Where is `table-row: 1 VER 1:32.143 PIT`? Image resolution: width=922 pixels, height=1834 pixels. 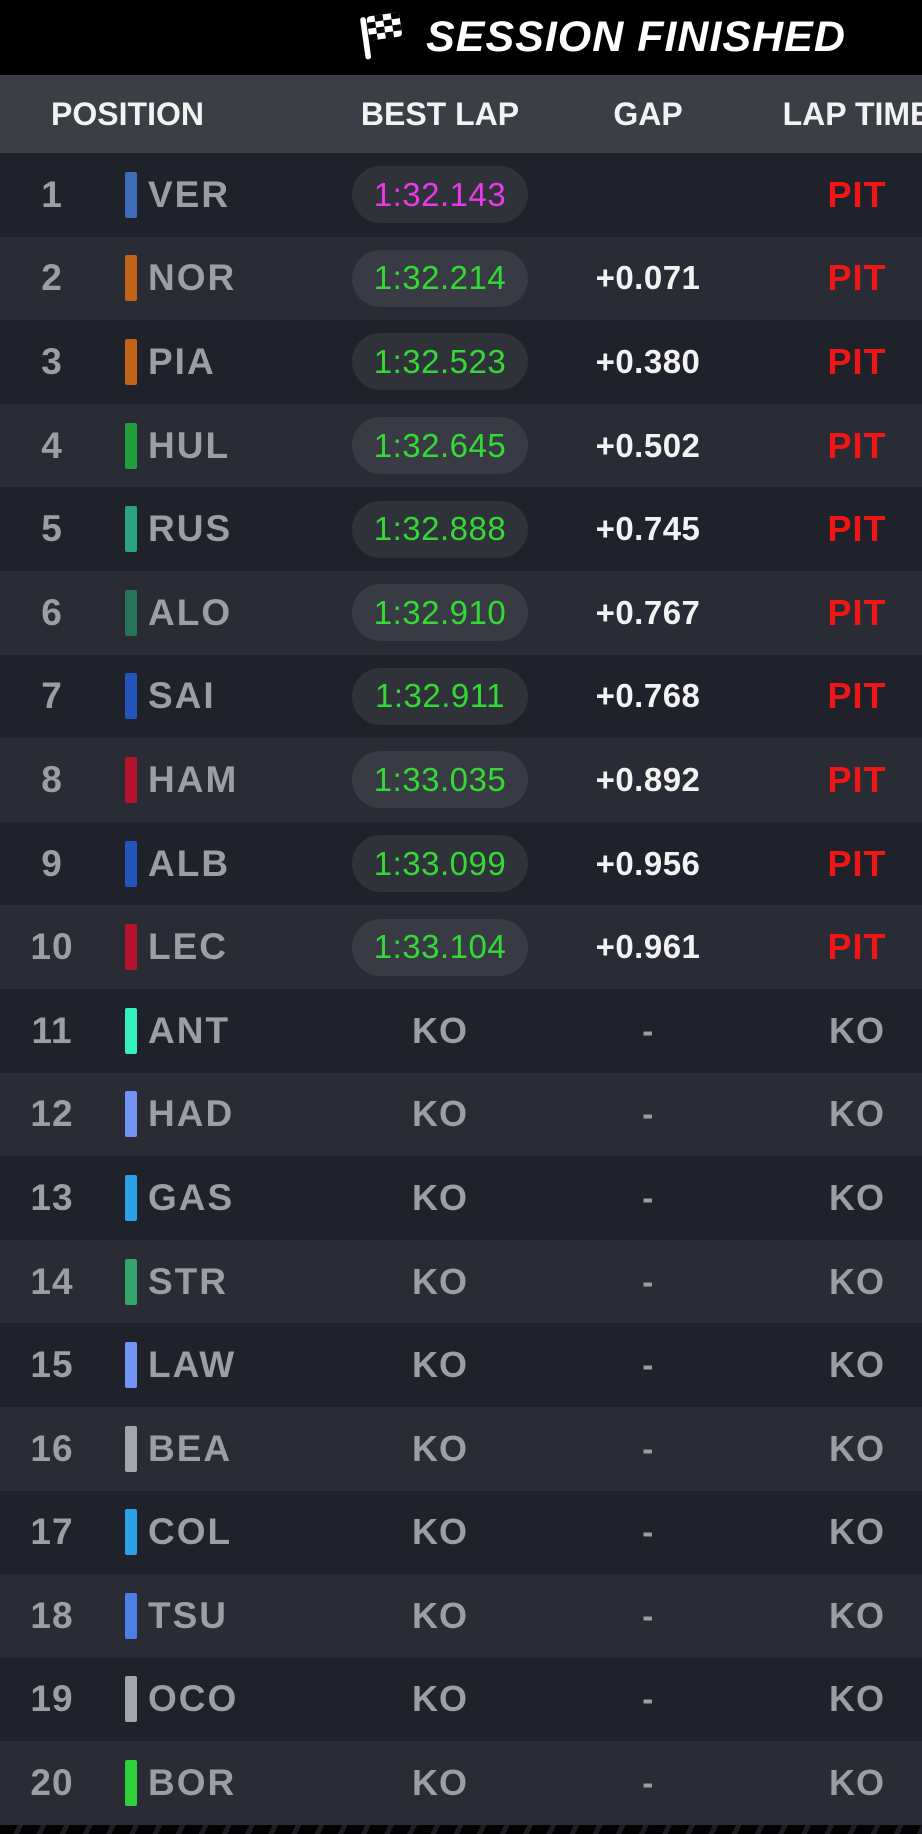
table-row: 1 VER 1:32.143 PIT is located at coordinates (461, 195).